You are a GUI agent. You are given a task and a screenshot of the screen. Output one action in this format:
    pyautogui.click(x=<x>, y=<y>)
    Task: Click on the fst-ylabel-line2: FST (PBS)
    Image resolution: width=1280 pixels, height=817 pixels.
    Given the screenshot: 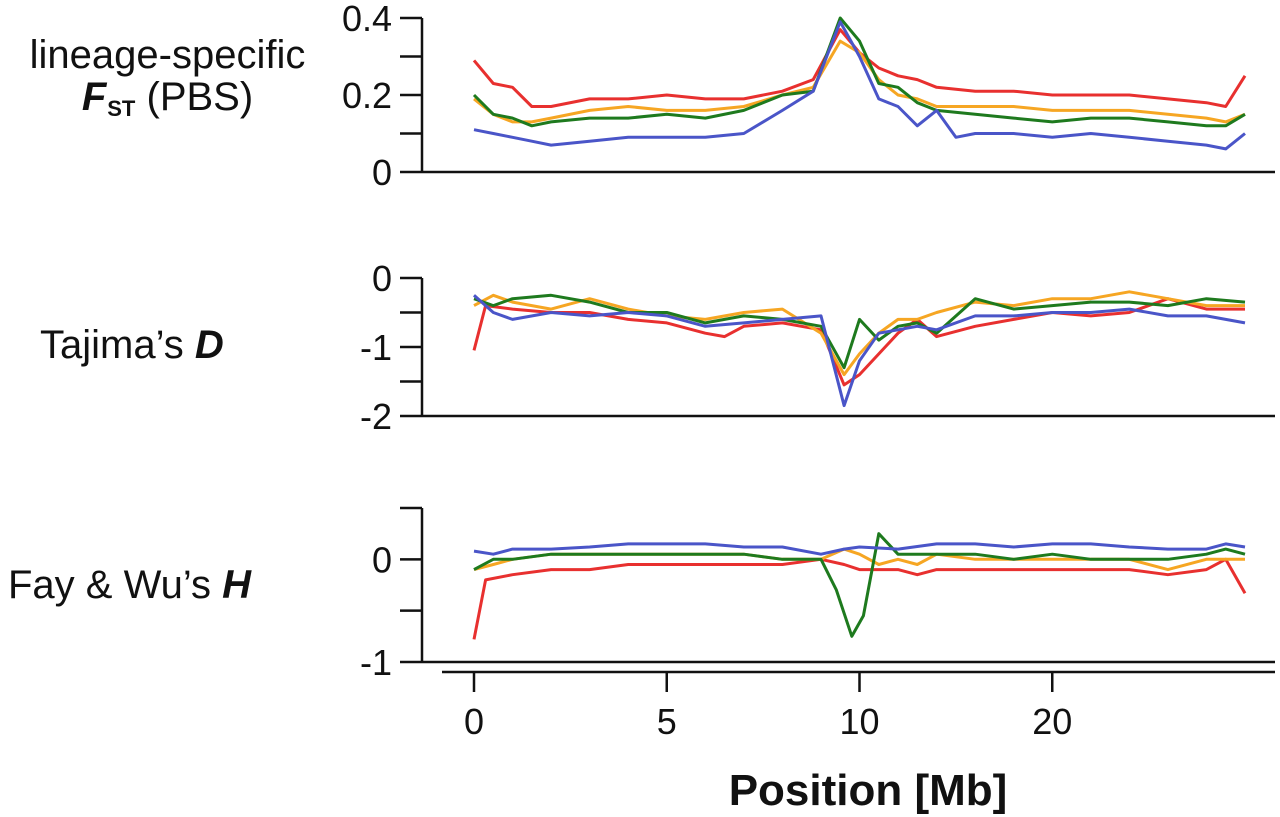 What is the action you would take?
    pyautogui.click(x=167, y=98)
    